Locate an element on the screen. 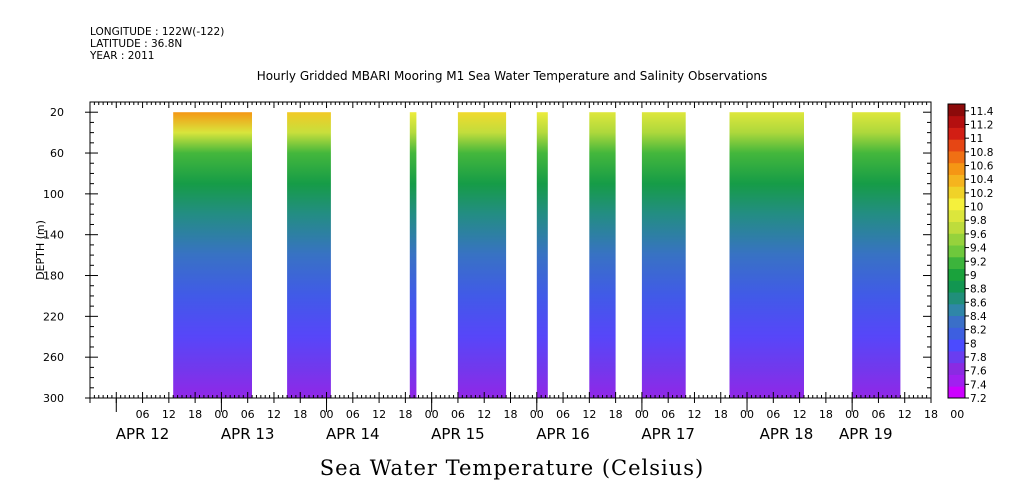 Image resolution: width=1009 pixels, height=504 pixels. colorbar-label: 9.2 is located at coordinates (978, 262).